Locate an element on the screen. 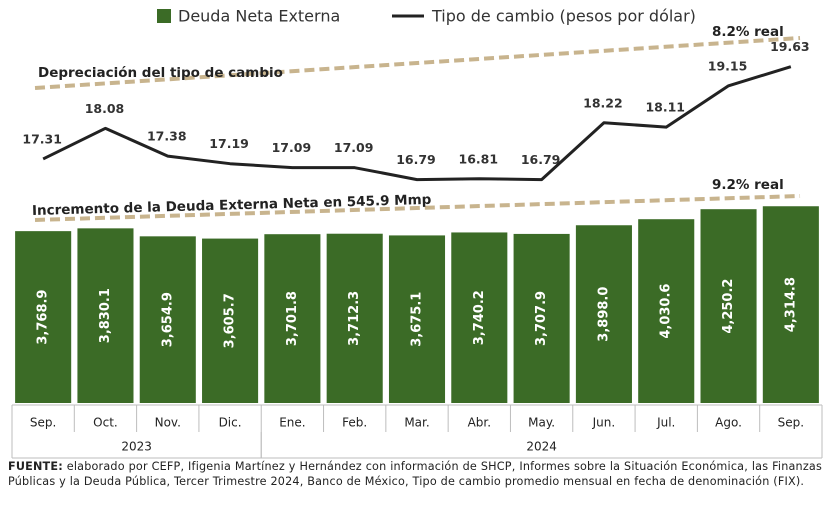  bar-value-label: 4,250.2 is located at coordinates (728, 306).